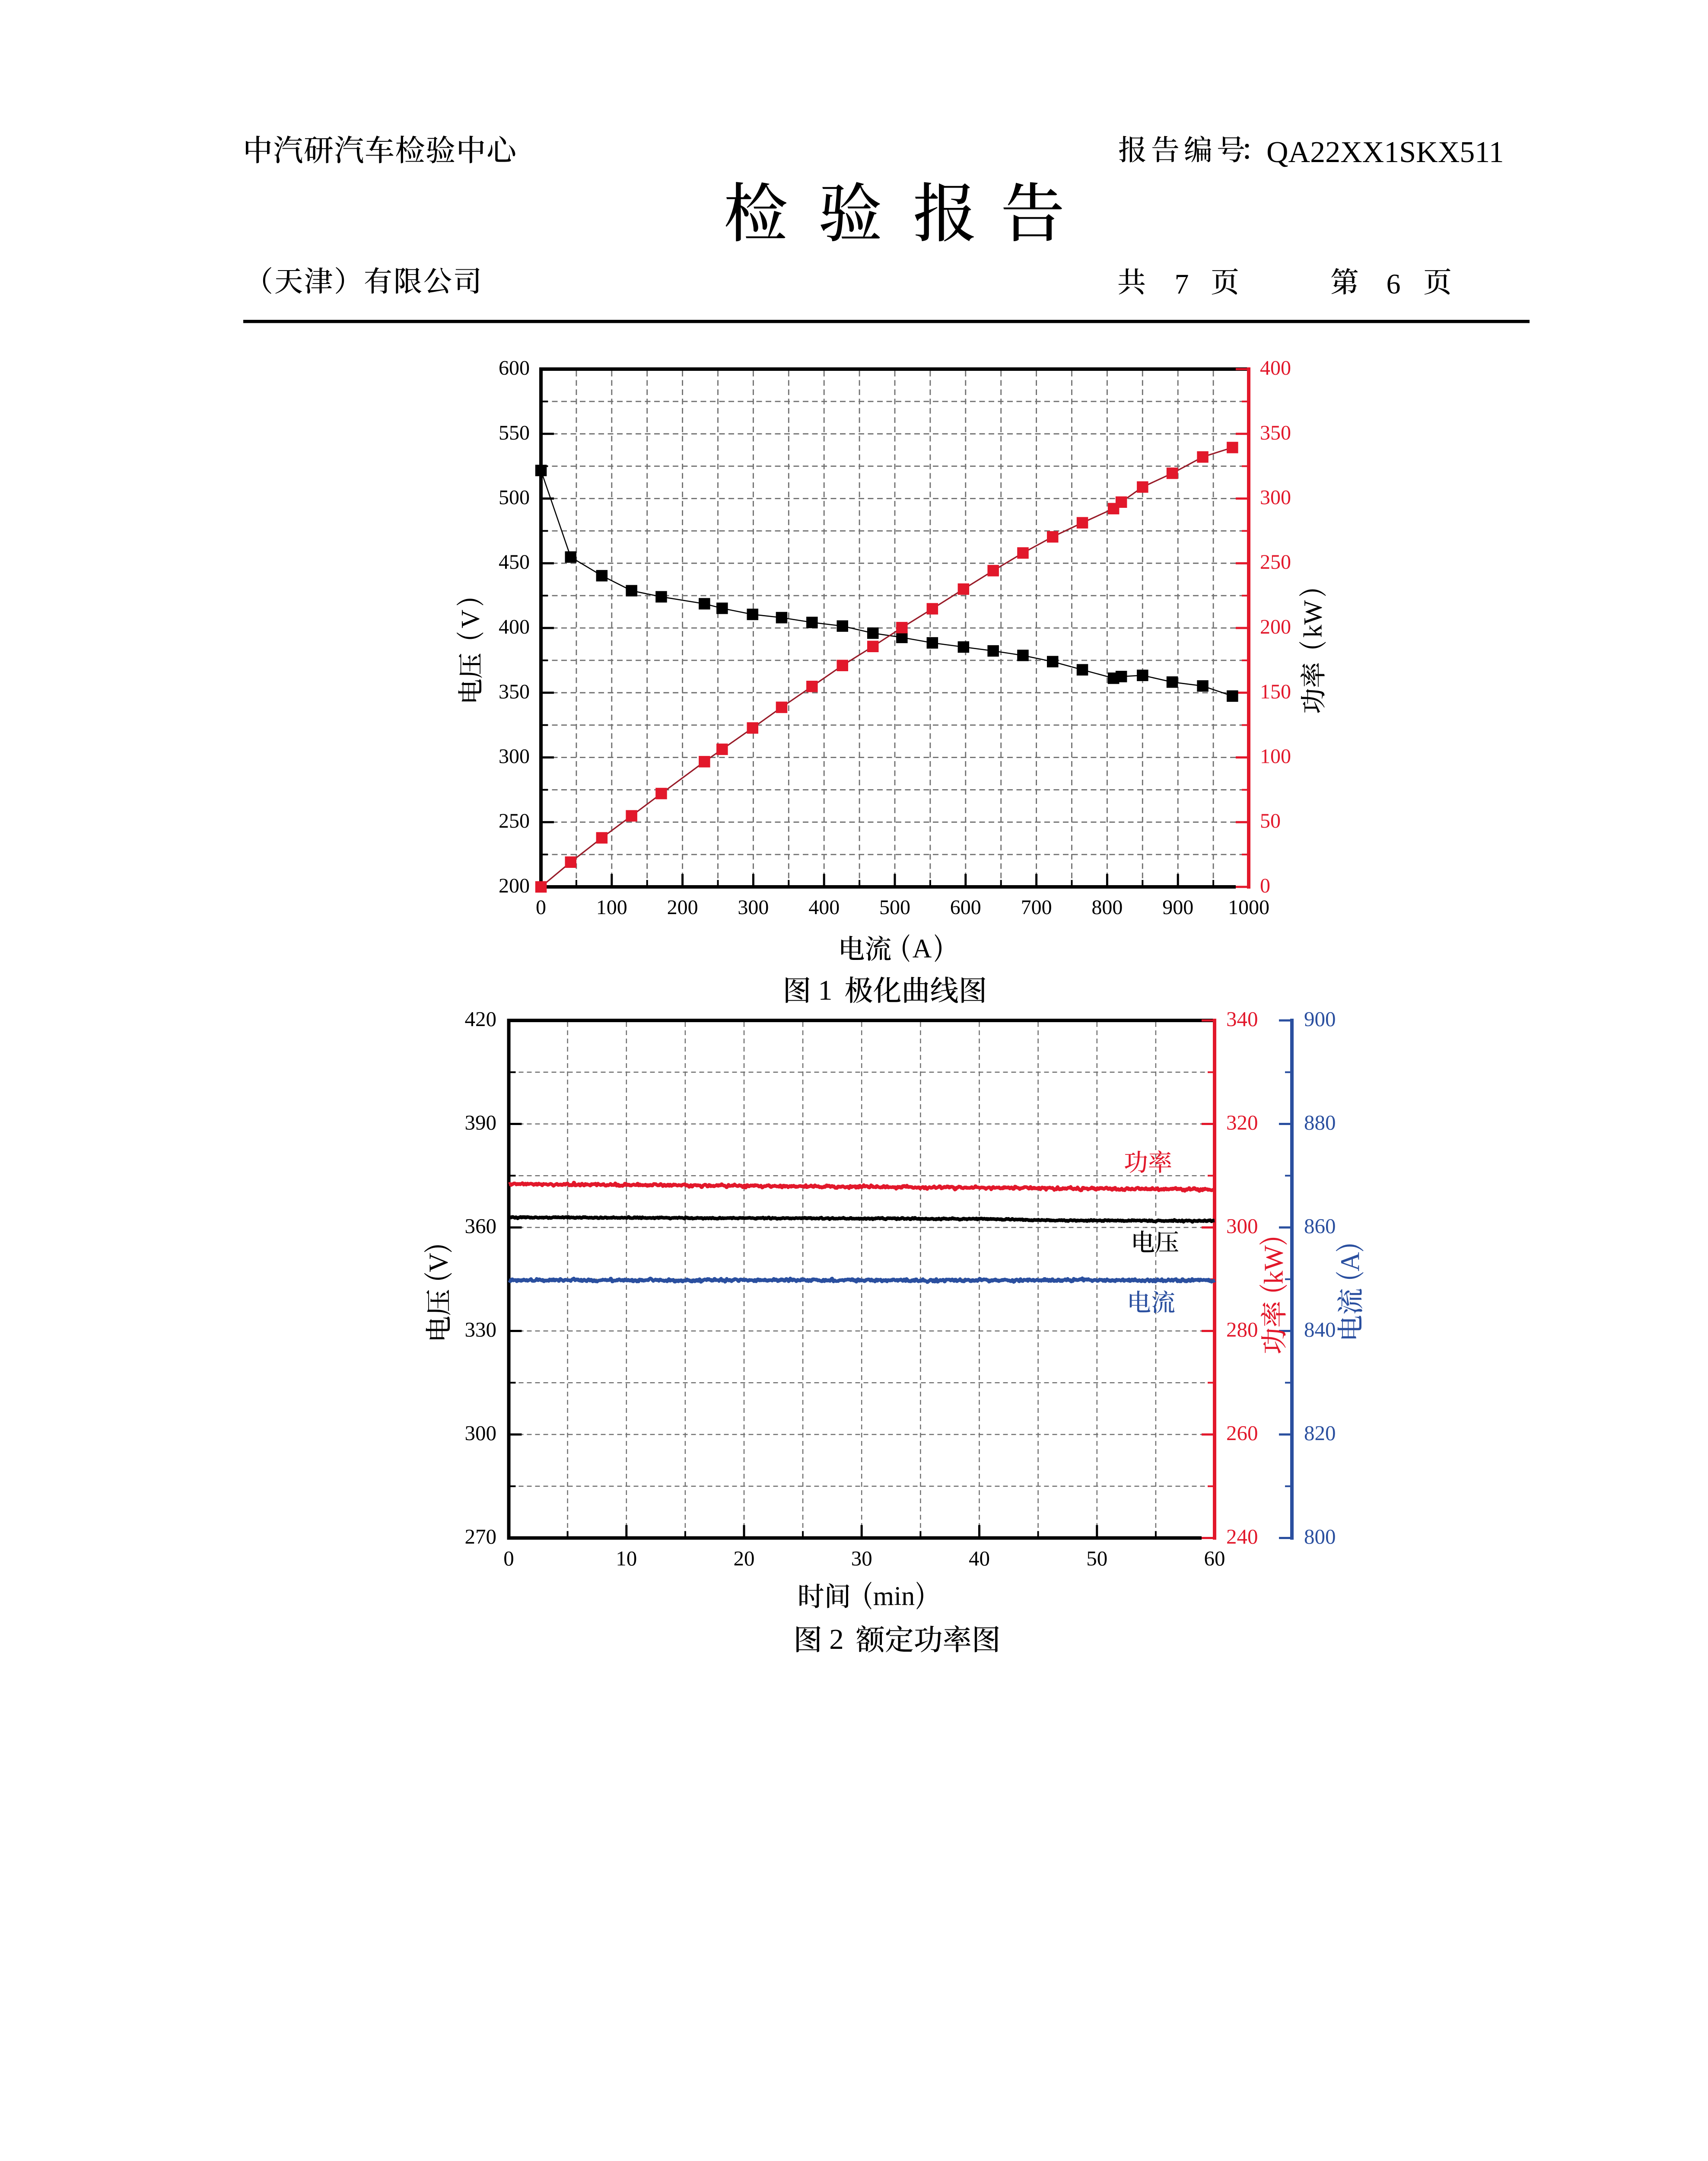  I want to click on svg-text: 240, so click(1242, 1537).